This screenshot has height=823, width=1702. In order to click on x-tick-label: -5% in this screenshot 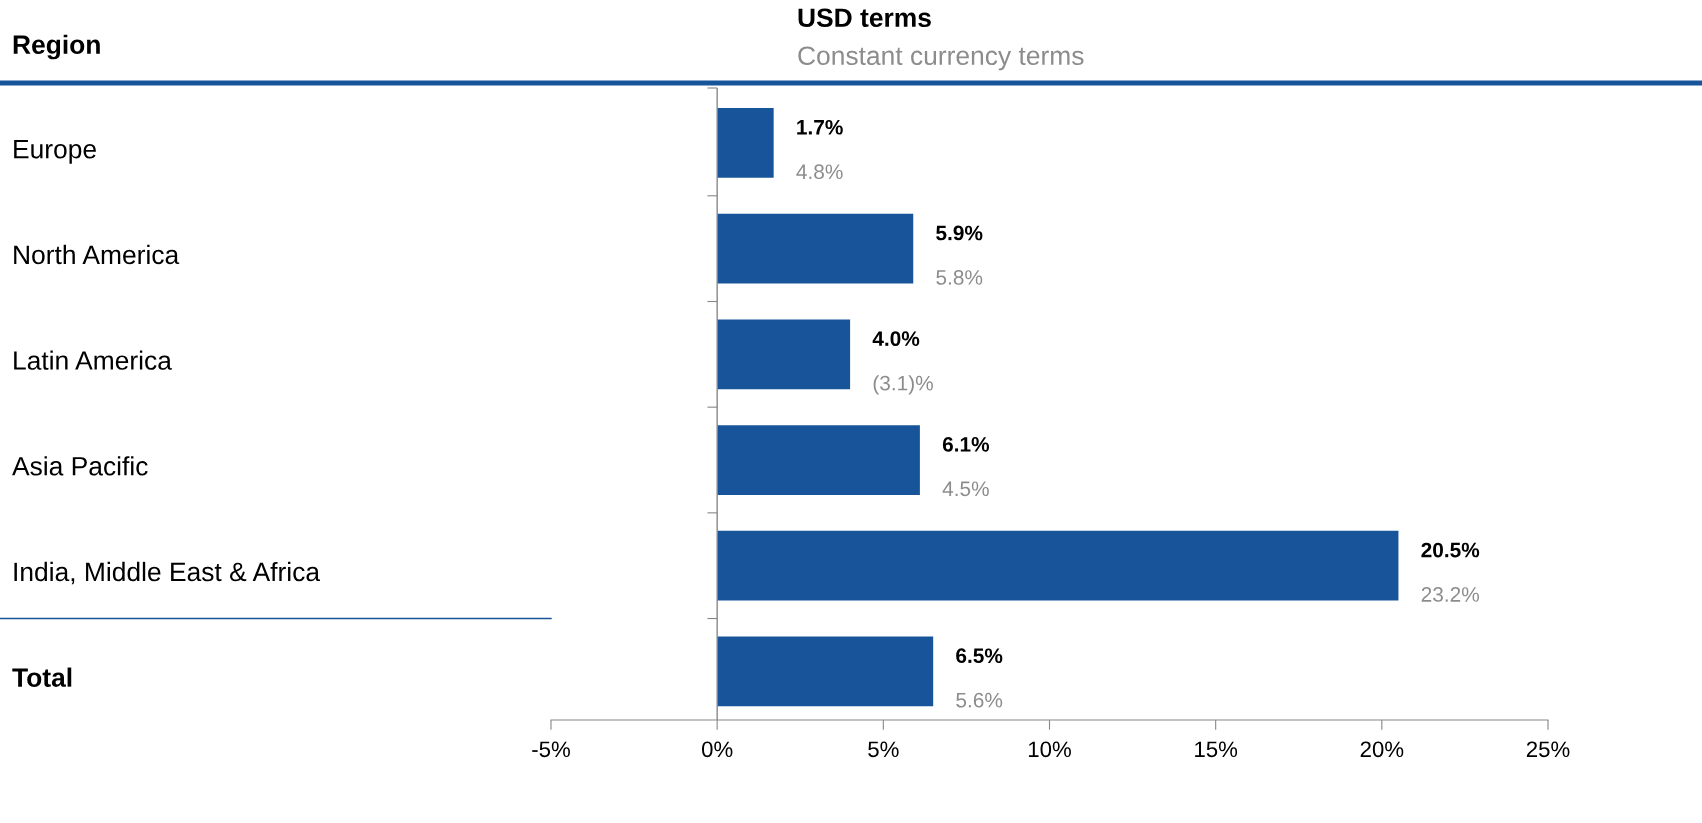, I will do `click(551, 749)`.